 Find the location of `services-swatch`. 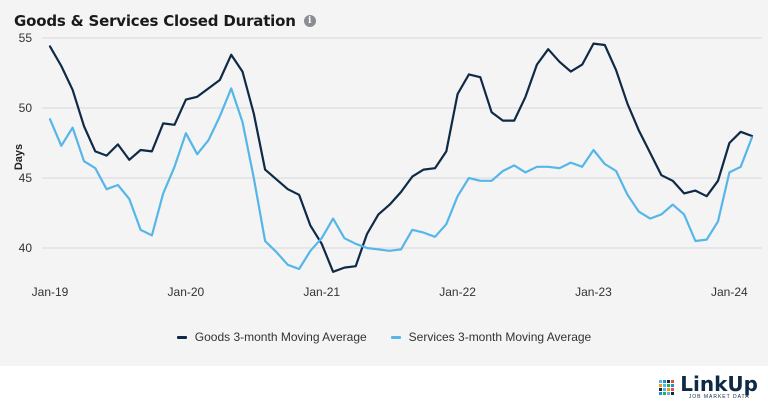

services-swatch is located at coordinates (395, 337).